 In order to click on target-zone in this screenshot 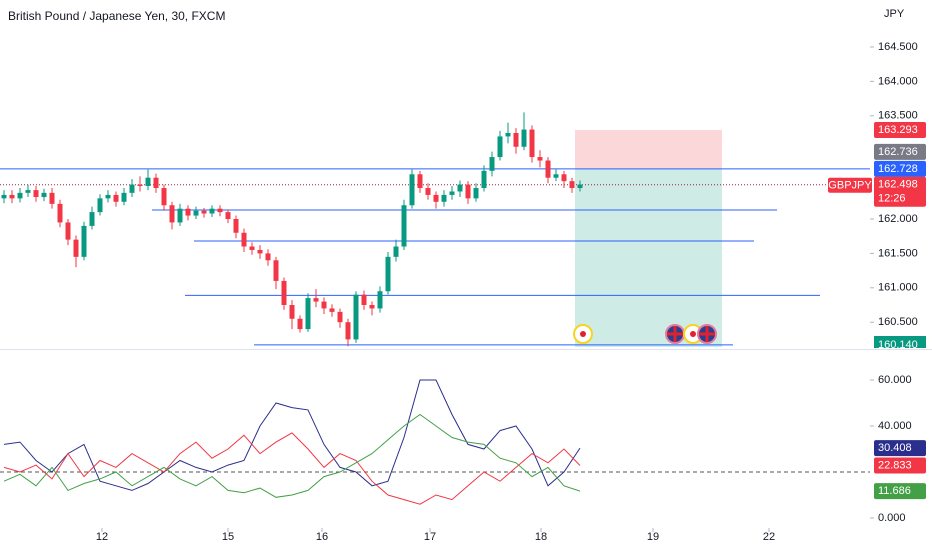, I will do `click(648, 257)`.